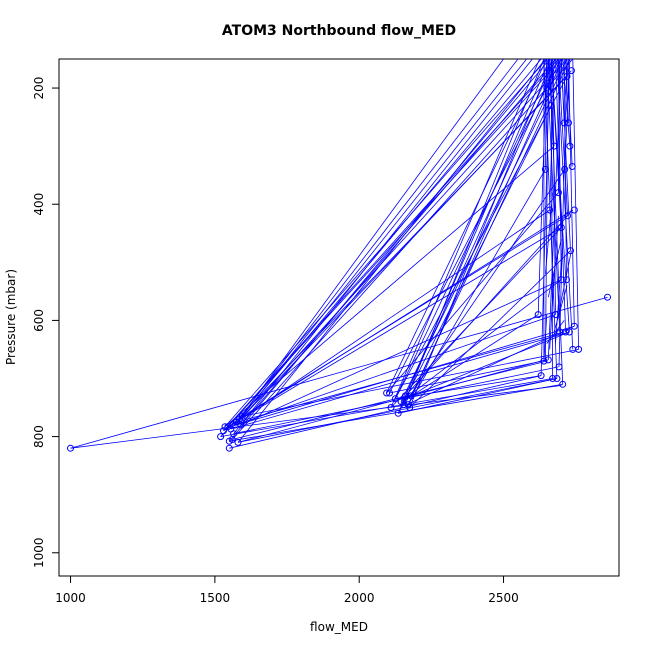 Image resolution: width=650 pixels, height=650 pixels. Describe the element at coordinates (39, 320) in the screenshot. I see `y-tick-label: 600` at that location.